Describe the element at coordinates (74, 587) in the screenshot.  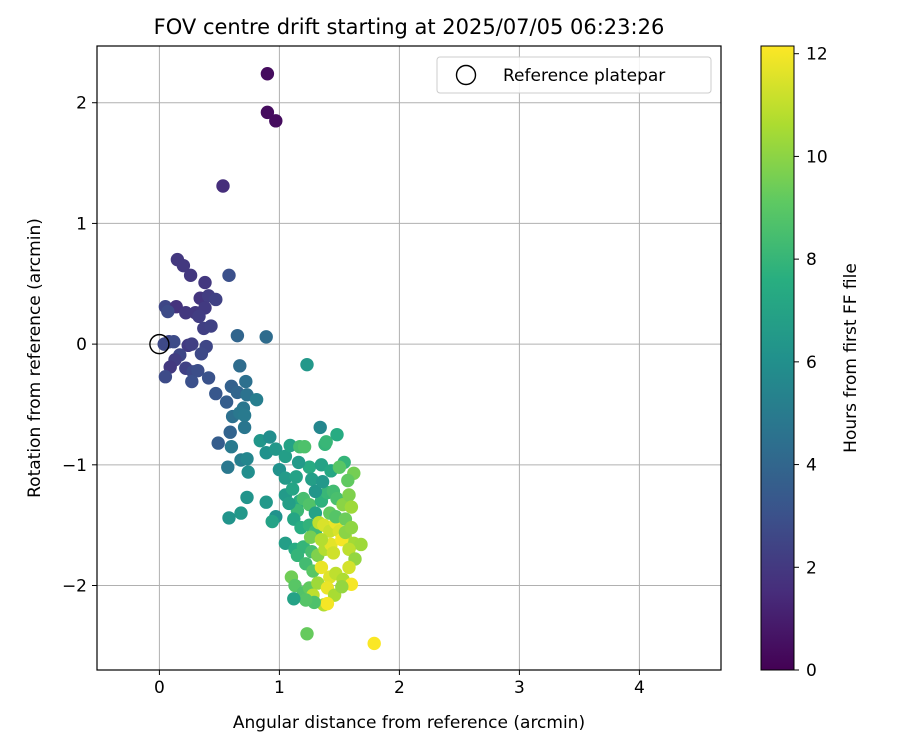
I see `y-tick-label: −2` at that location.